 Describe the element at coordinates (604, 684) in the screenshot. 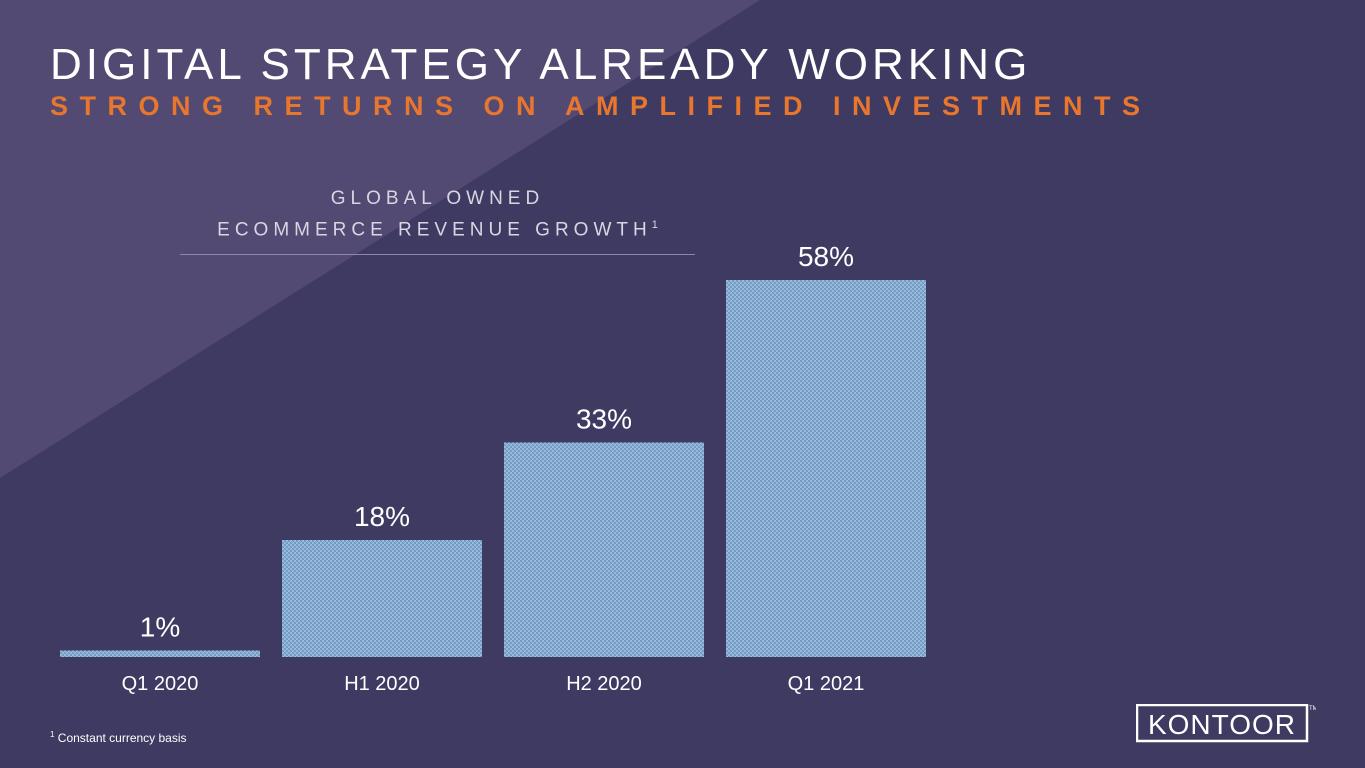

I see `category-label-h2-2020: H2 2020` at that location.